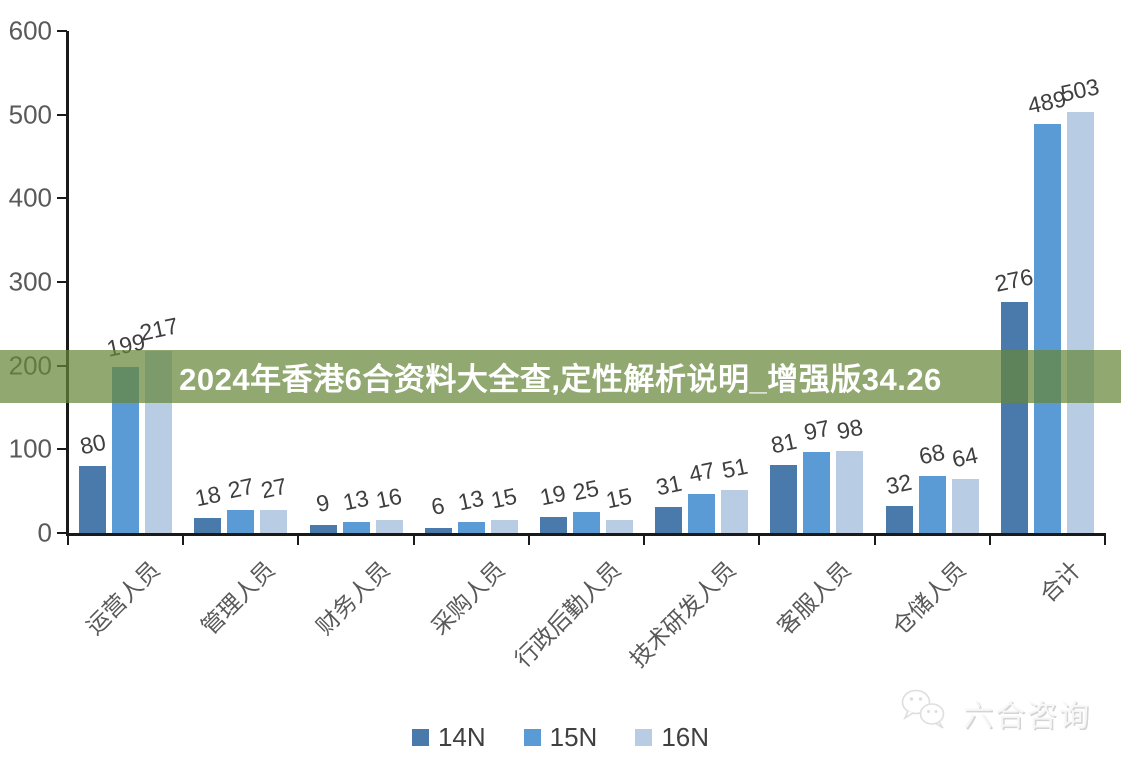 The width and height of the screenshot is (1121, 757). I want to click on wechat-chat-bubbles-icon, so click(926, 712).